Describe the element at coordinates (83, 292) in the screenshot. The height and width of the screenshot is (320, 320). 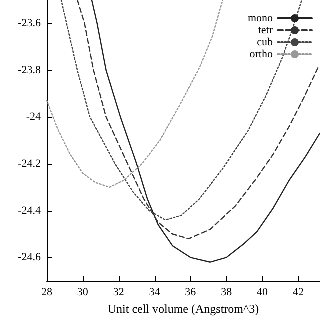
I see `x-tick-label: 30` at that location.